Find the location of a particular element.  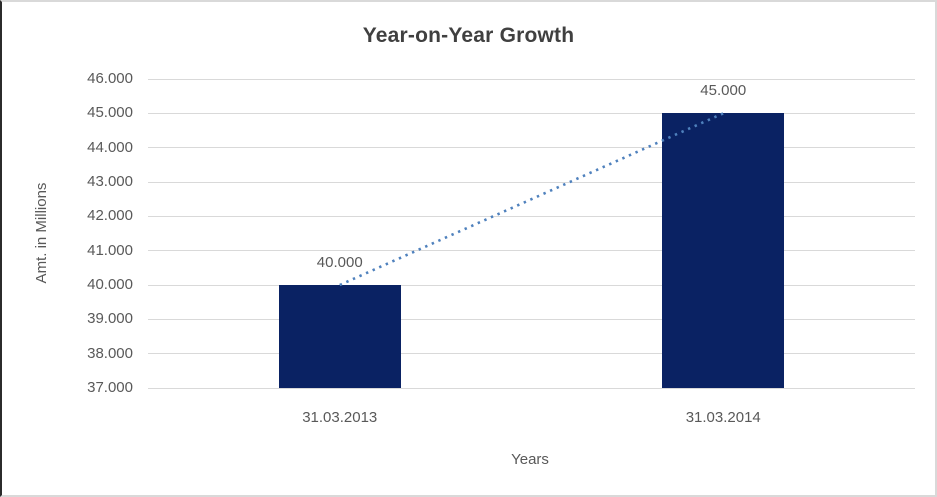

chart-title: Year-on-Year Growth is located at coordinates (468, 35).